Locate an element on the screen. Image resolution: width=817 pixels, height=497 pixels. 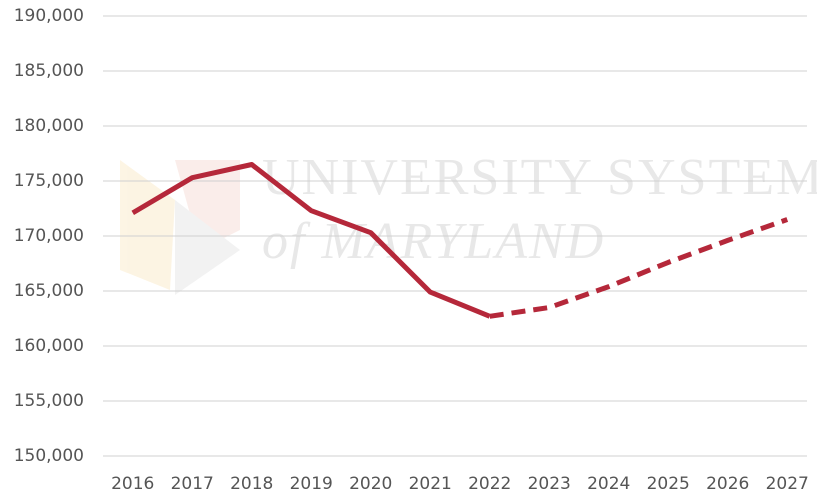
x-tick-label: 2022 is located at coordinates (489, 484).